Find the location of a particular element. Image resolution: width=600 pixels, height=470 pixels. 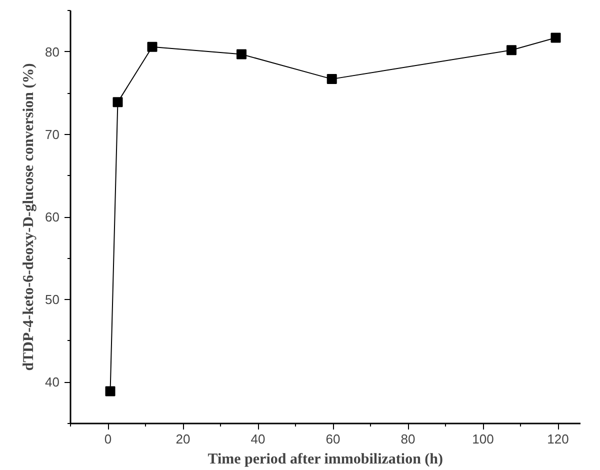

x-tick-label: 100 is located at coordinates (483, 439).